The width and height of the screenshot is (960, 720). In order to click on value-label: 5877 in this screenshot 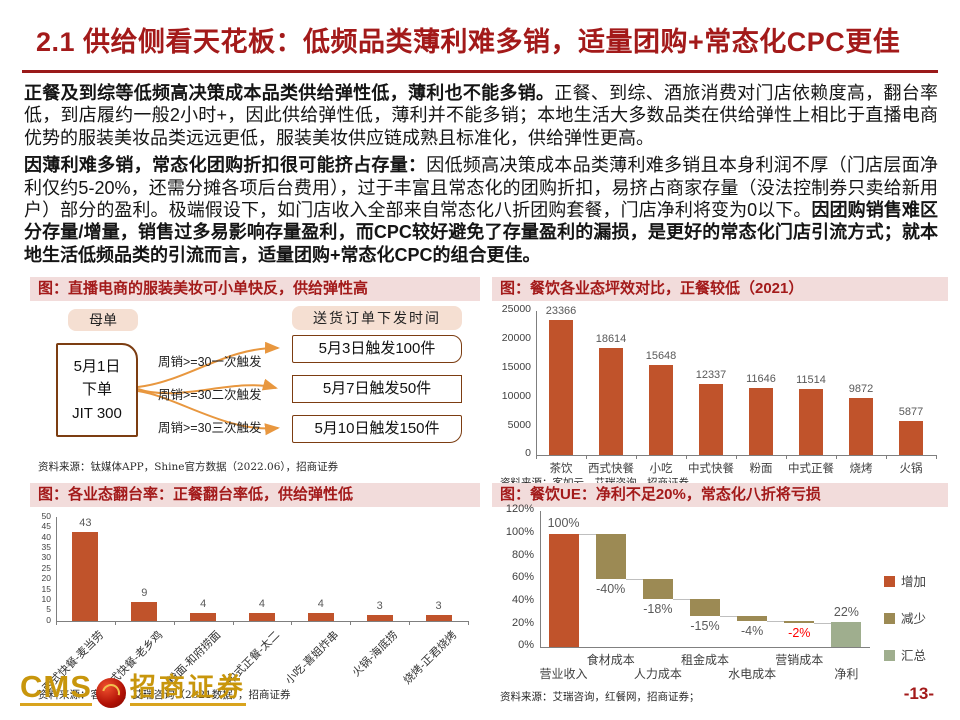, I will do `click(911, 412)`.